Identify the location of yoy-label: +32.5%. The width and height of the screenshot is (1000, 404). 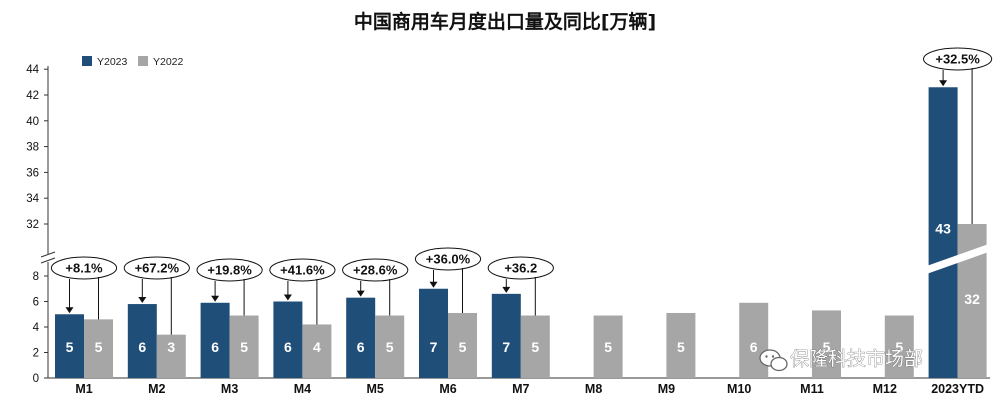
(957, 59).